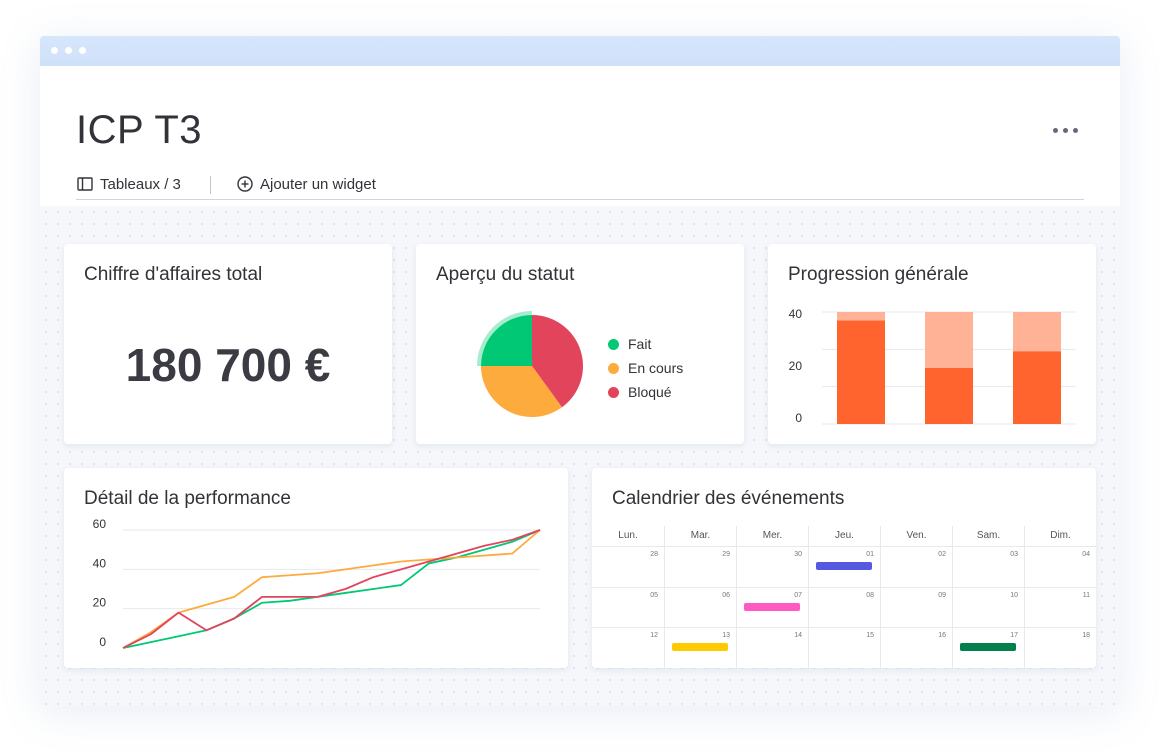  What do you see at coordinates (798, 635) in the screenshot?
I see `calendar-date-number: 14` at bounding box center [798, 635].